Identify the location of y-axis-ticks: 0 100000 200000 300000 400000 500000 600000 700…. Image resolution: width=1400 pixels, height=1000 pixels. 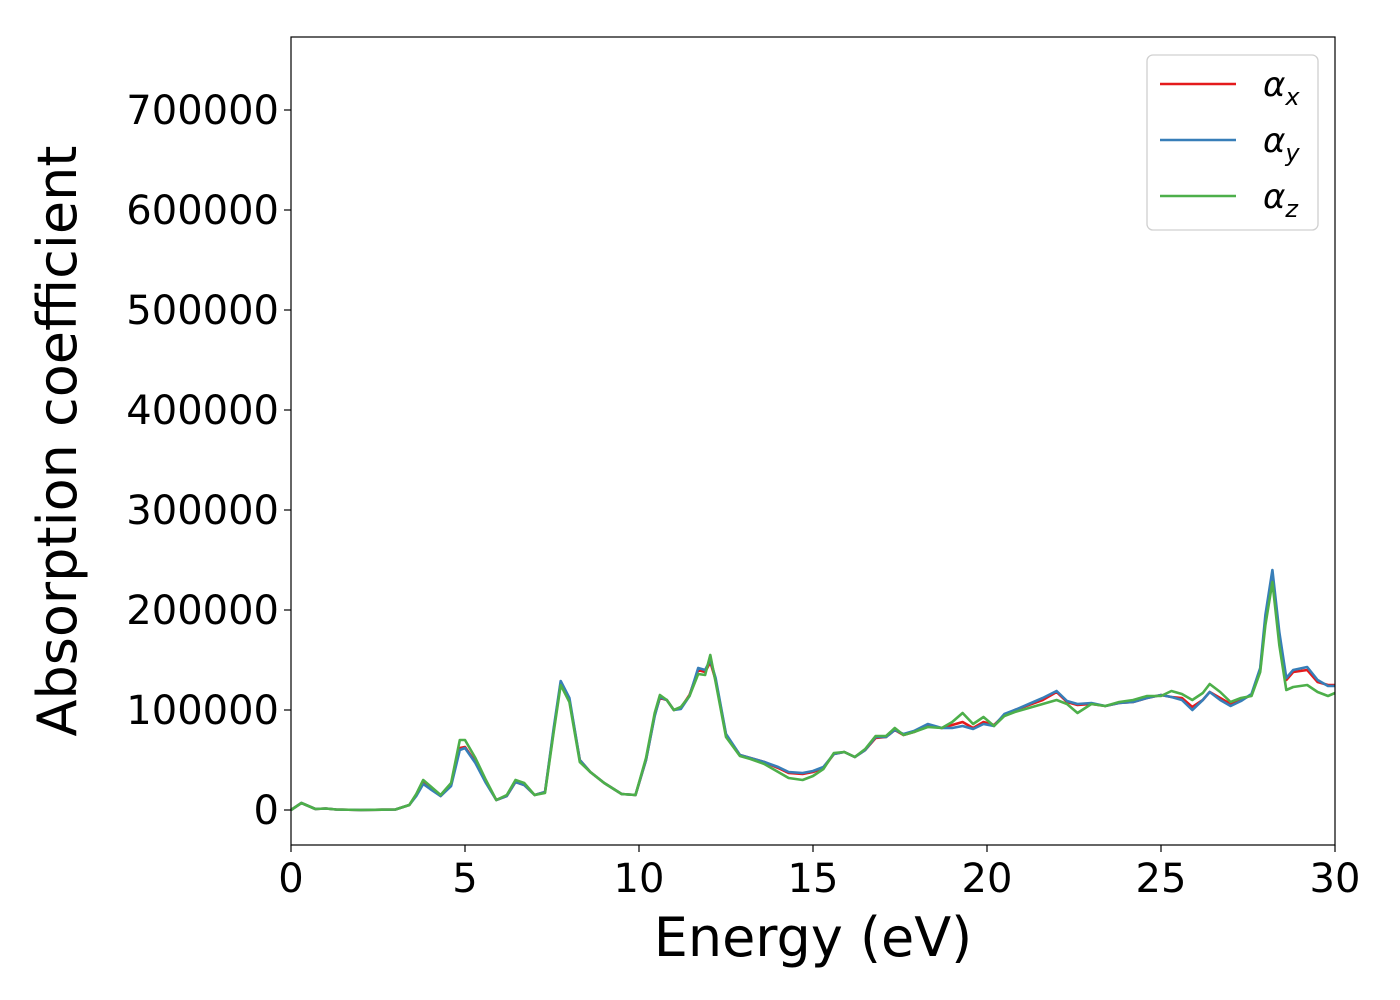
(208, 461).